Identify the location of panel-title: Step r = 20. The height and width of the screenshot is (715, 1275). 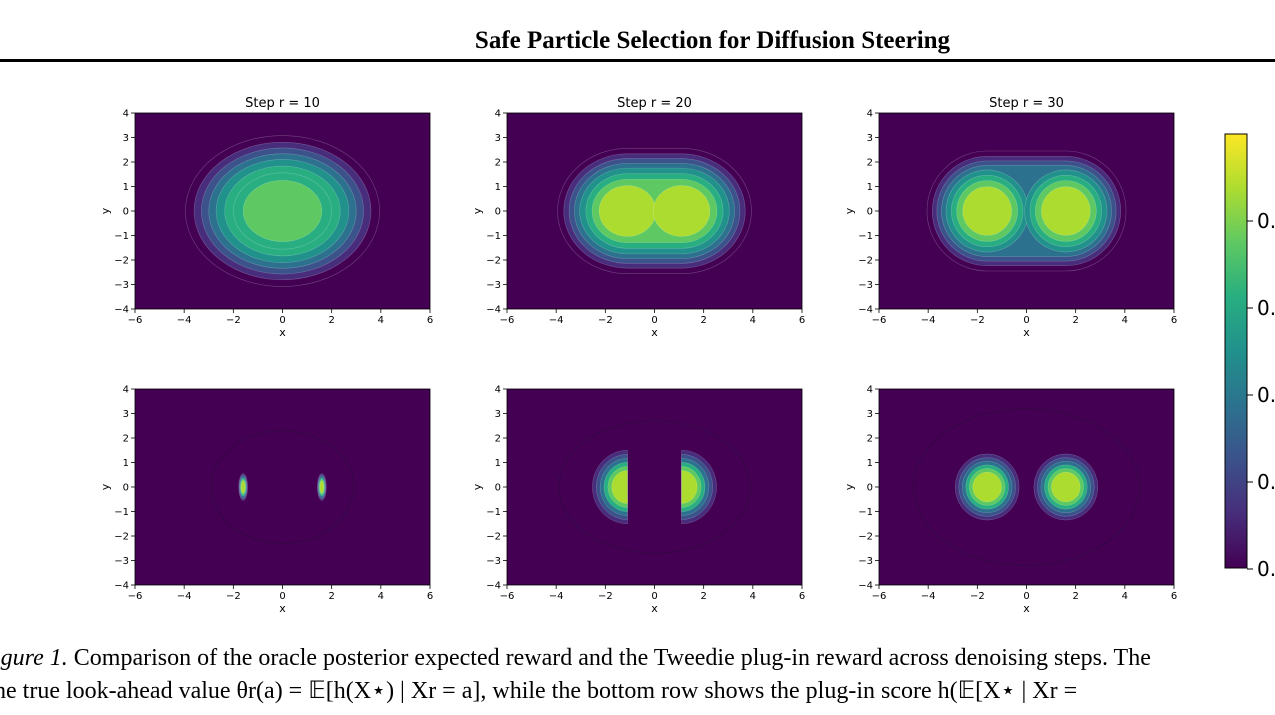
(654, 103).